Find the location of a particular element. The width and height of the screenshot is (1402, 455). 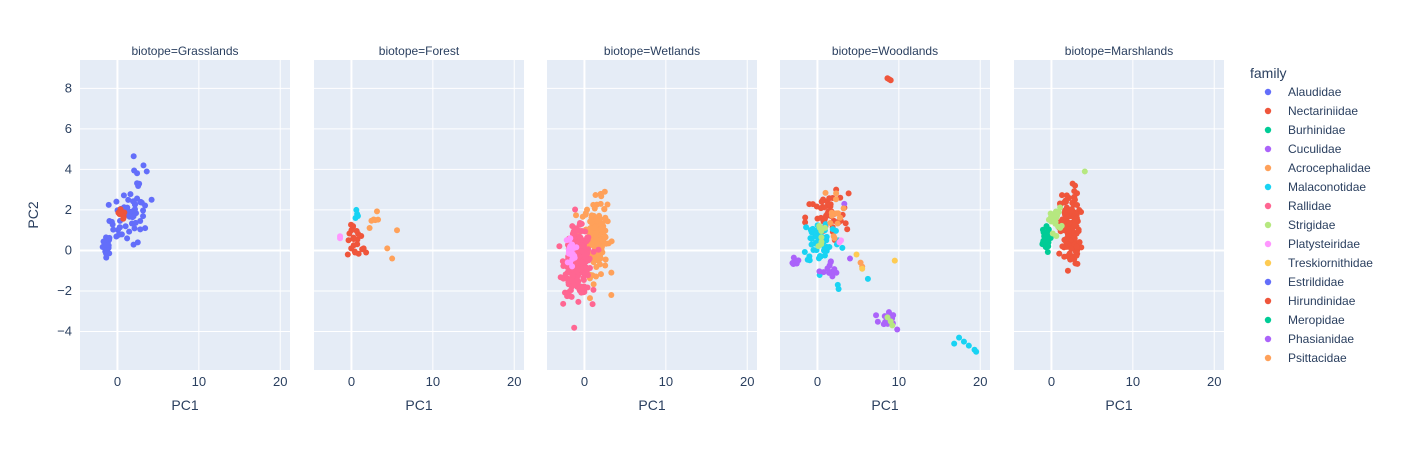

y-tick-label: 4 is located at coordinates (68, 168).